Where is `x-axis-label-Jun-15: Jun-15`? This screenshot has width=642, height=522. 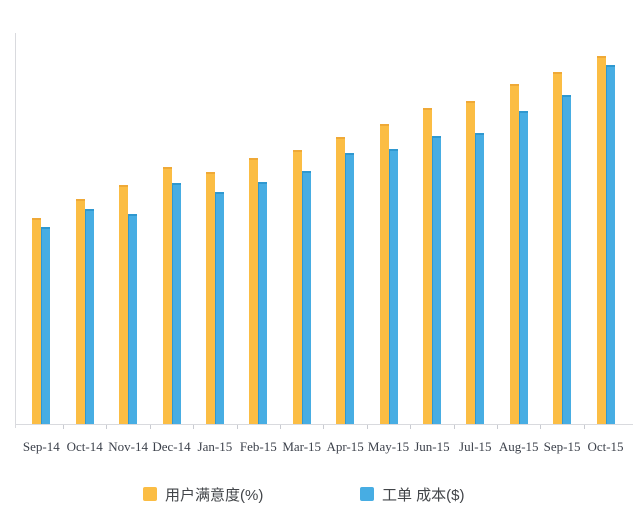 x-axis-label-Jun-15: Jun-15 is located at coordinates (432, 446).